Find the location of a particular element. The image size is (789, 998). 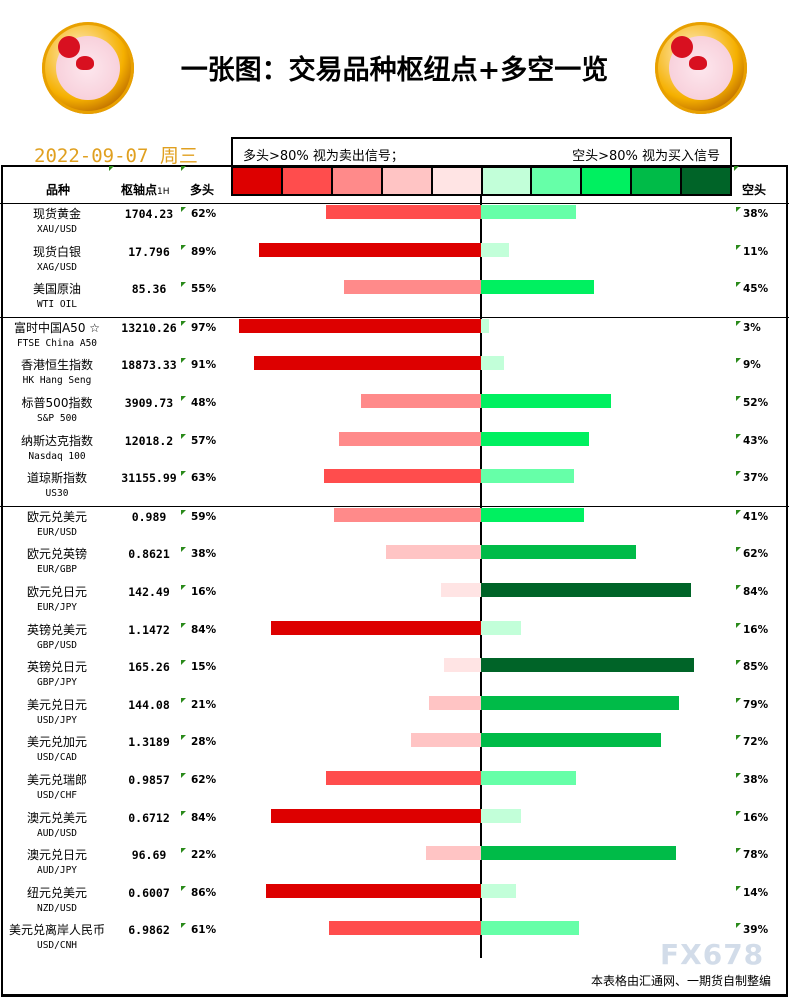

short-percent: 39% is located at coordinates (756, 930).